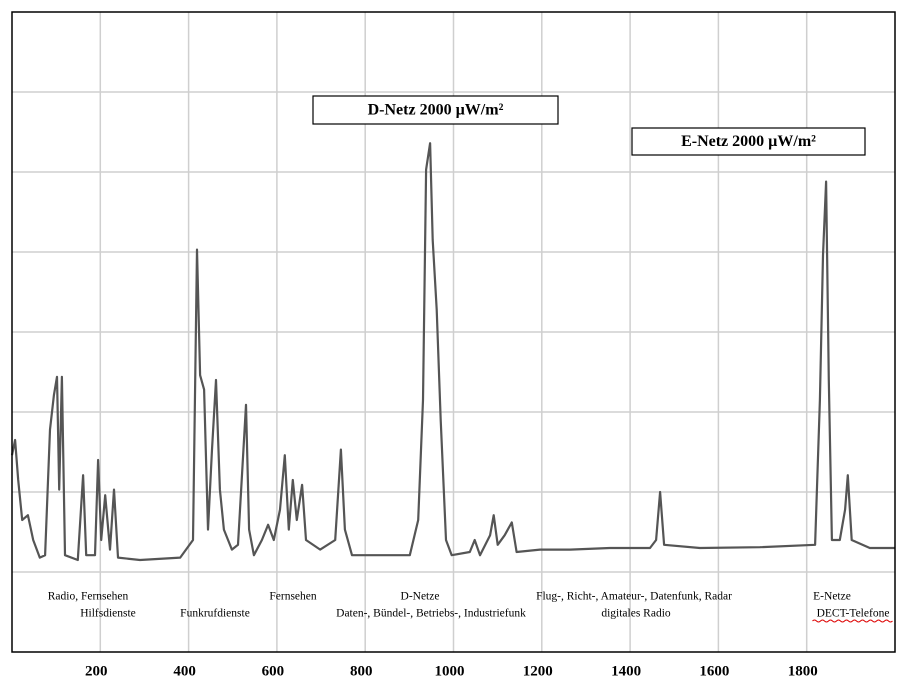 The height and width of the screenshot is (683, 897). I want to click on spell-underline, so click(852, 621).